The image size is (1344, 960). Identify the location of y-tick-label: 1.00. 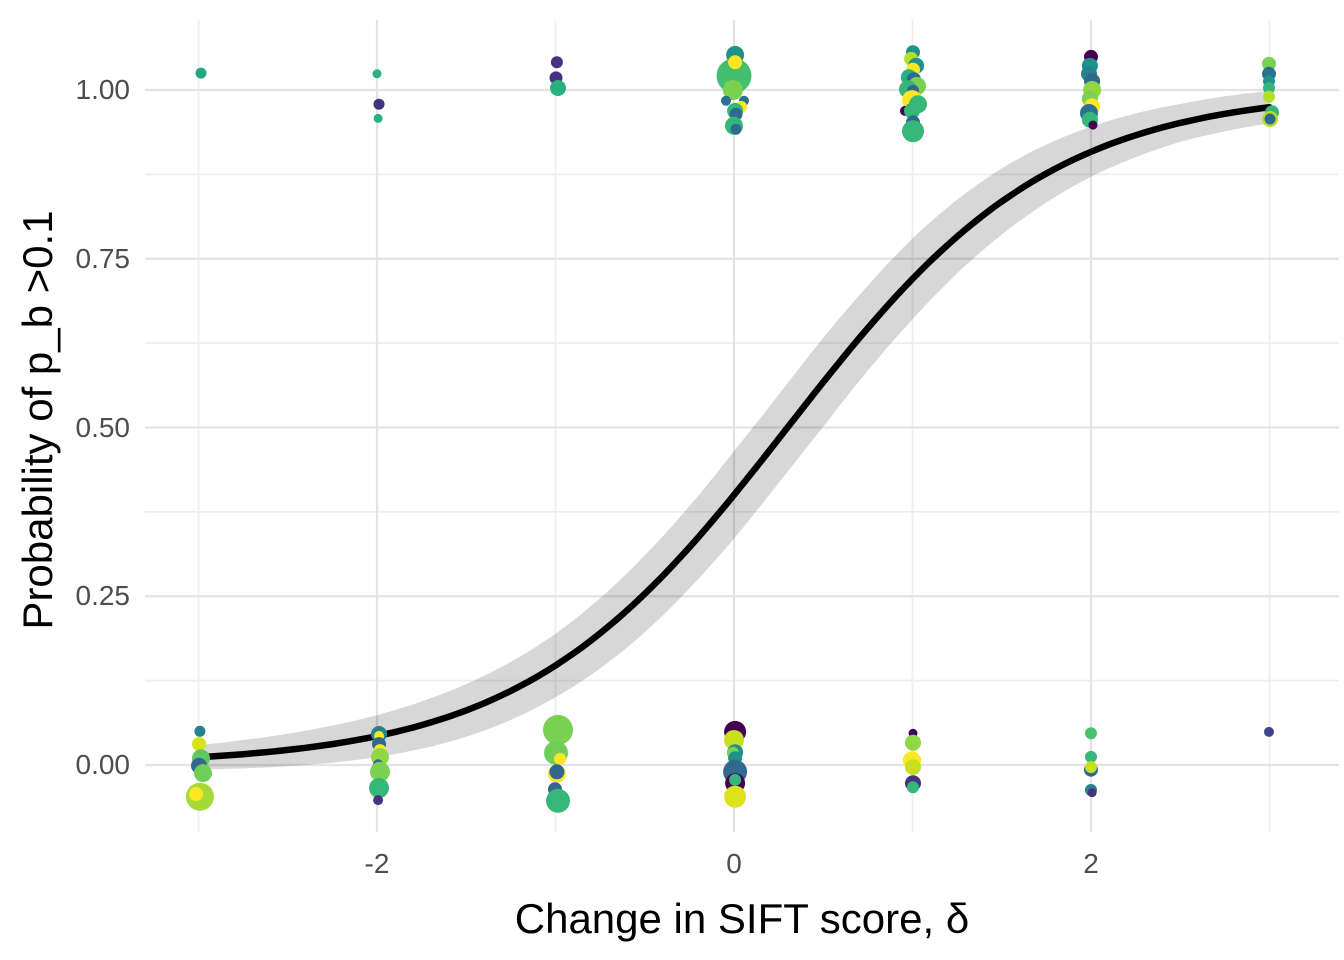
(103, 89).